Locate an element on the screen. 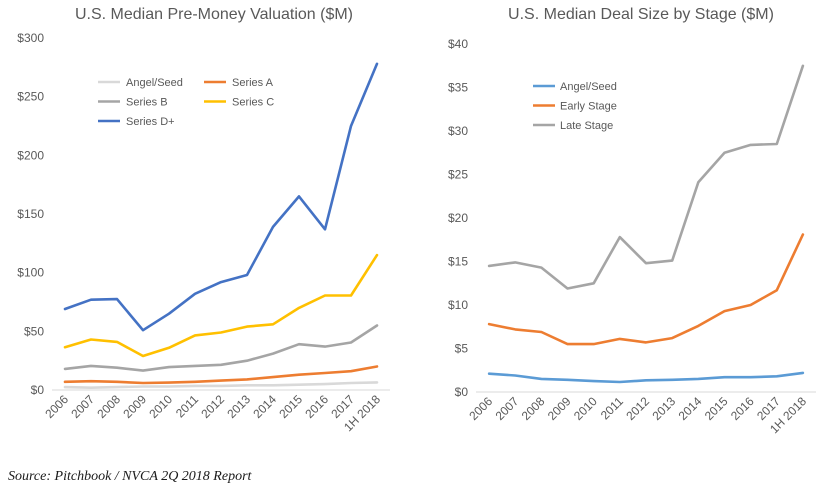 The width and height of the screenshot is (831, 493). y-tick-label: $100 is located at coordinates (30, 273).